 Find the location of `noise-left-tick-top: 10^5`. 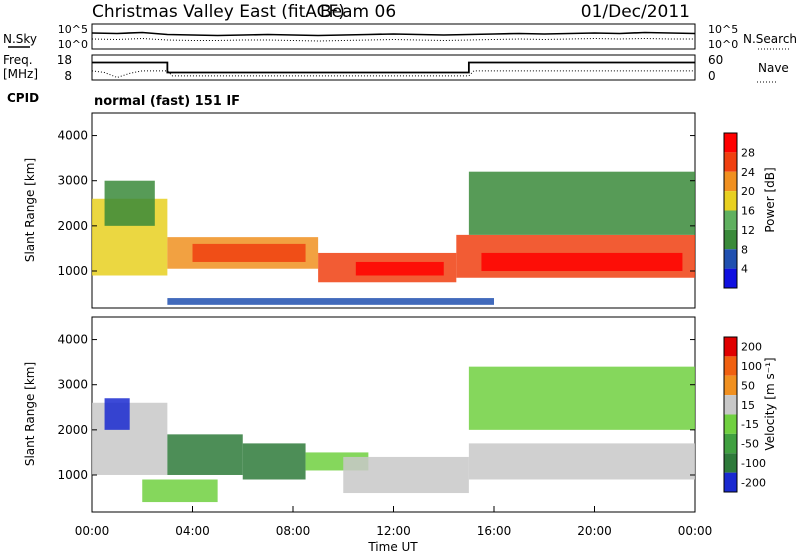

noise-left-tick-top: 10^5 is located at coordinates (73, 29).